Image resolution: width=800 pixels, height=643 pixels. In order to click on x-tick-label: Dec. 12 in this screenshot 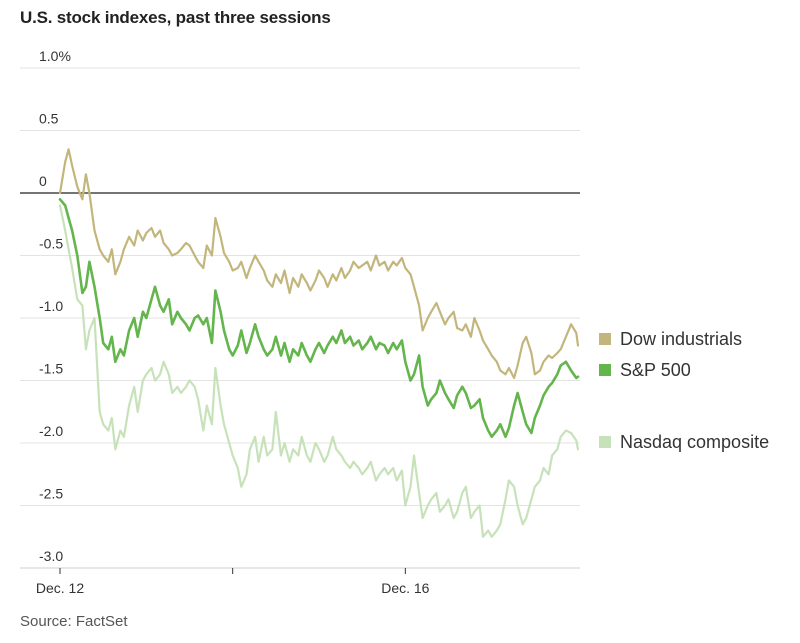, I will do `click(60, 588)`.